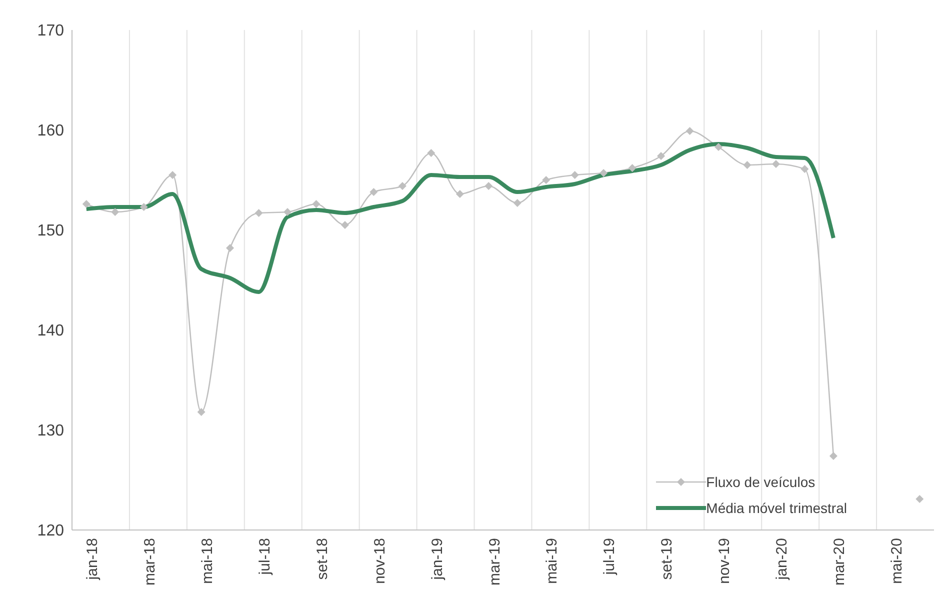 This screenshot has height=608, width=950. Describe the element at coordinates (776, 508) in the screenshot. I see `legend-label: Média móvel trimestral` at that location.